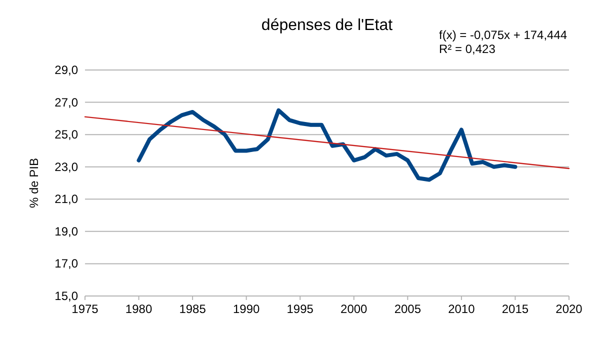 This screenshot has width=605, height=340. What do you see at coordinates (192, 309) in the screenshot?
I see `x-tick-label: 1985` at bounding box center [192, 309].